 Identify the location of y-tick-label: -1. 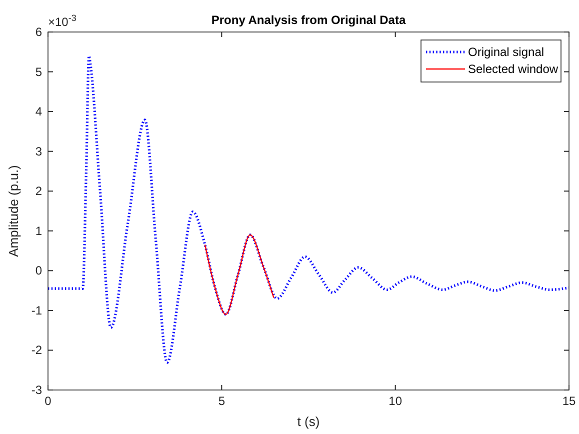
(36, 310).